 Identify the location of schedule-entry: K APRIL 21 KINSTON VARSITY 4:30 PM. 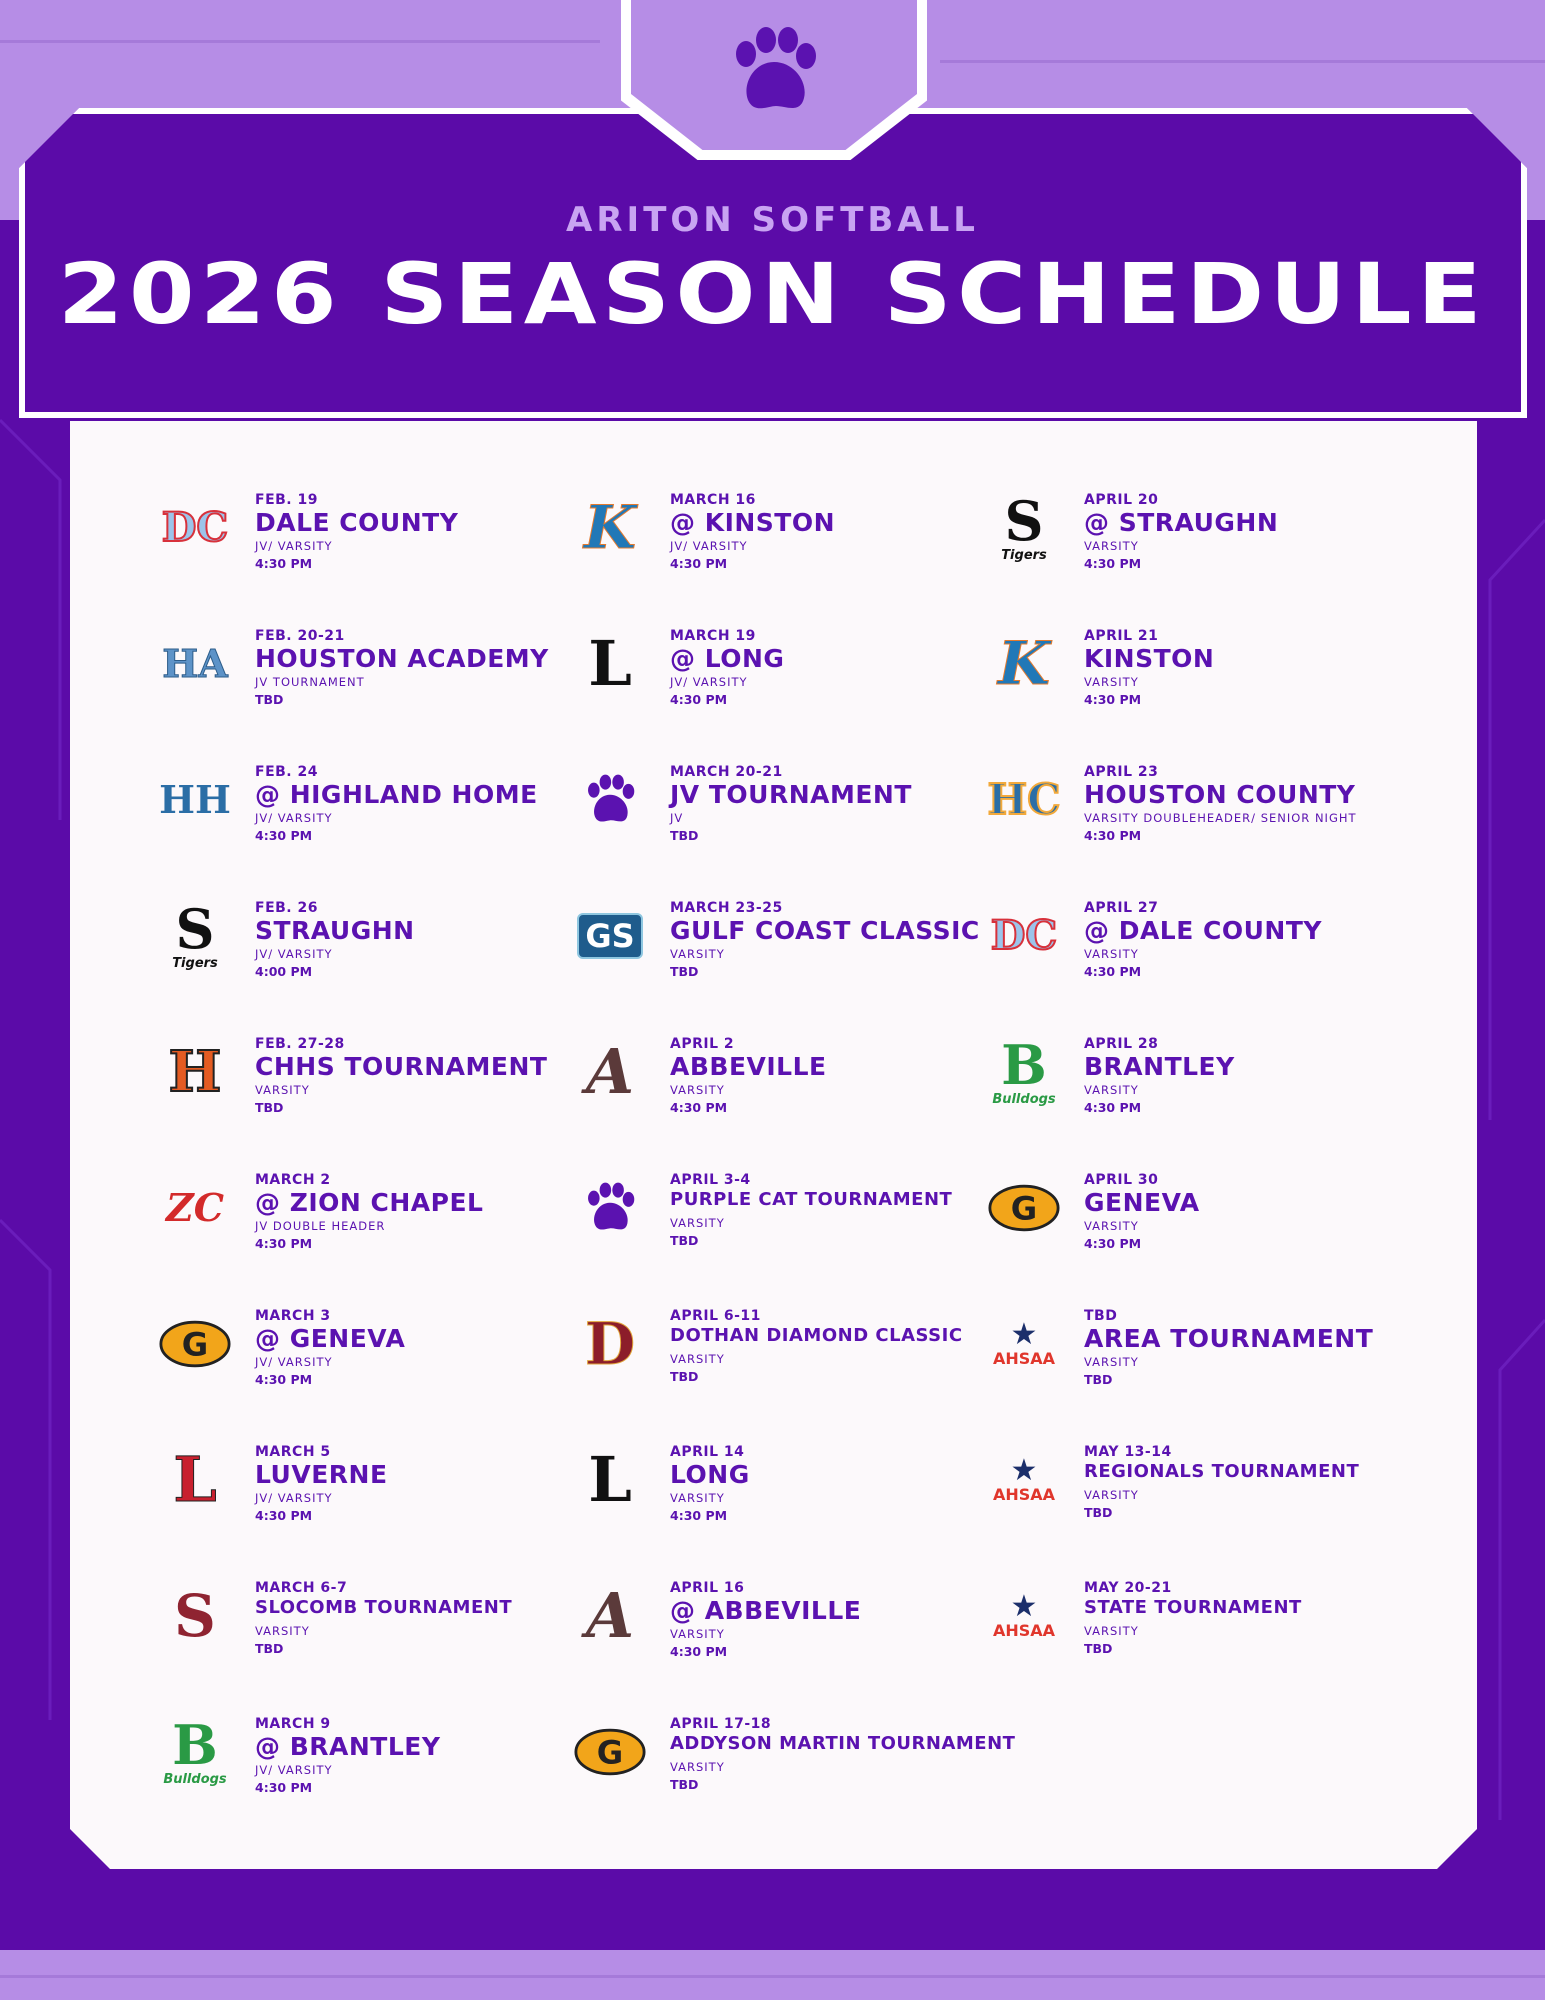
(1105, 683).